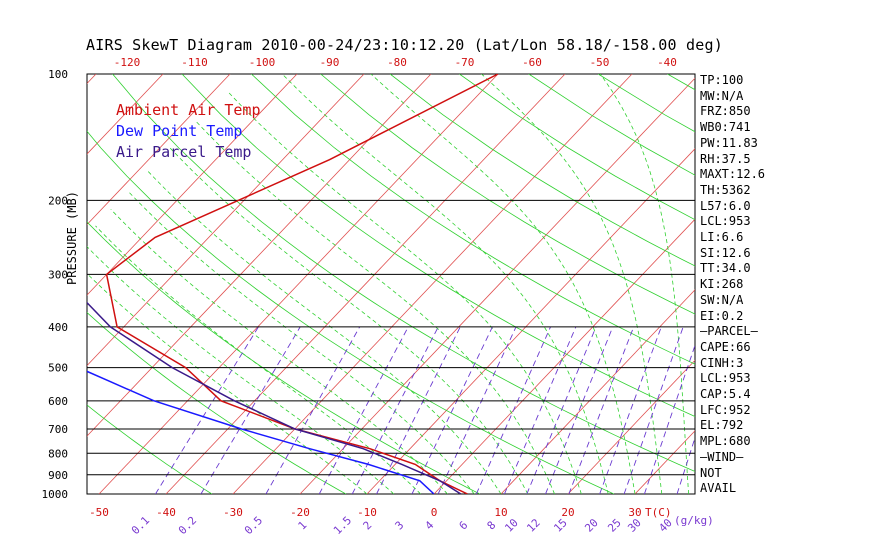 The width and height of the screenshot is (870, 560). What do you see at coordinates (194, 62) in the screenshot?
I see `top-temp-tick-label: -110` at bounding box center [194, 62].